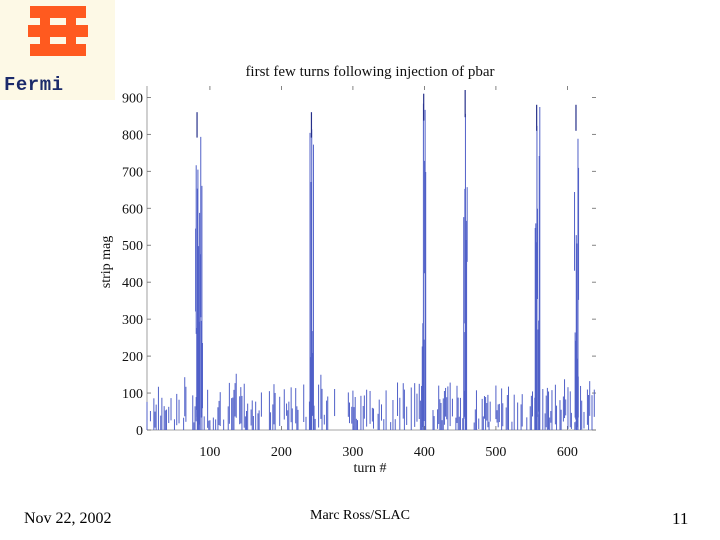  I want to click on fermilab-logo-mark-icon, so click(58, 31).